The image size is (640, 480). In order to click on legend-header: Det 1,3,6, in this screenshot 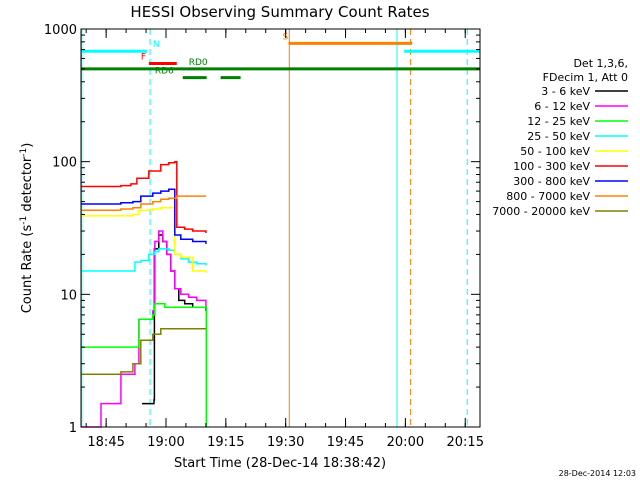, I will do `click(600, 63)`.